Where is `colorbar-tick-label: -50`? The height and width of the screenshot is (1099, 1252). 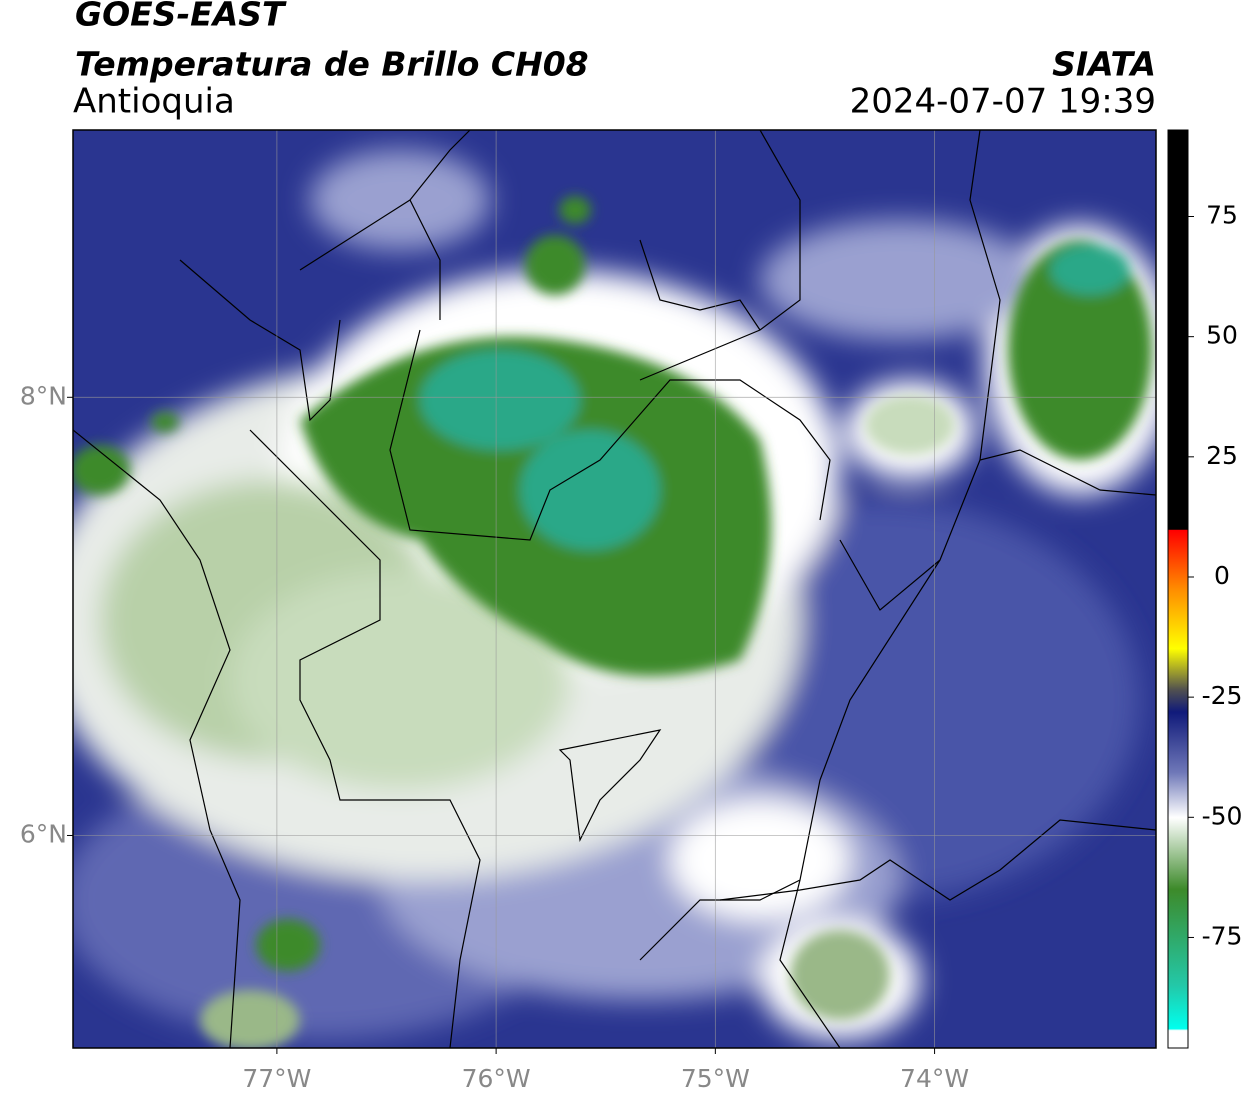
colorbar-tick-label: -50 is located at coordinates (1222, 815).